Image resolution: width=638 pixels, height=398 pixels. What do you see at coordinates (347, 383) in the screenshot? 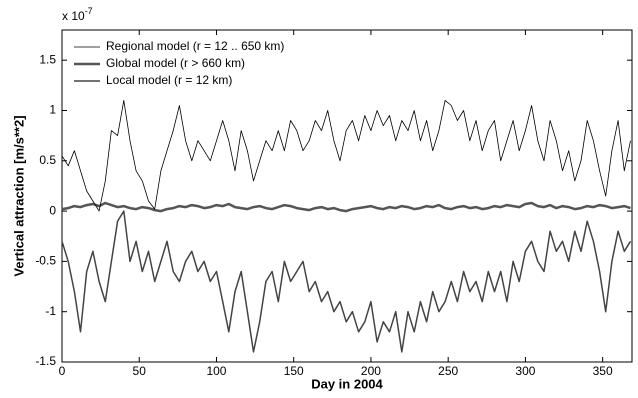
I see `x-axis-label: Day in 2004` at bounding box center [347, 383].